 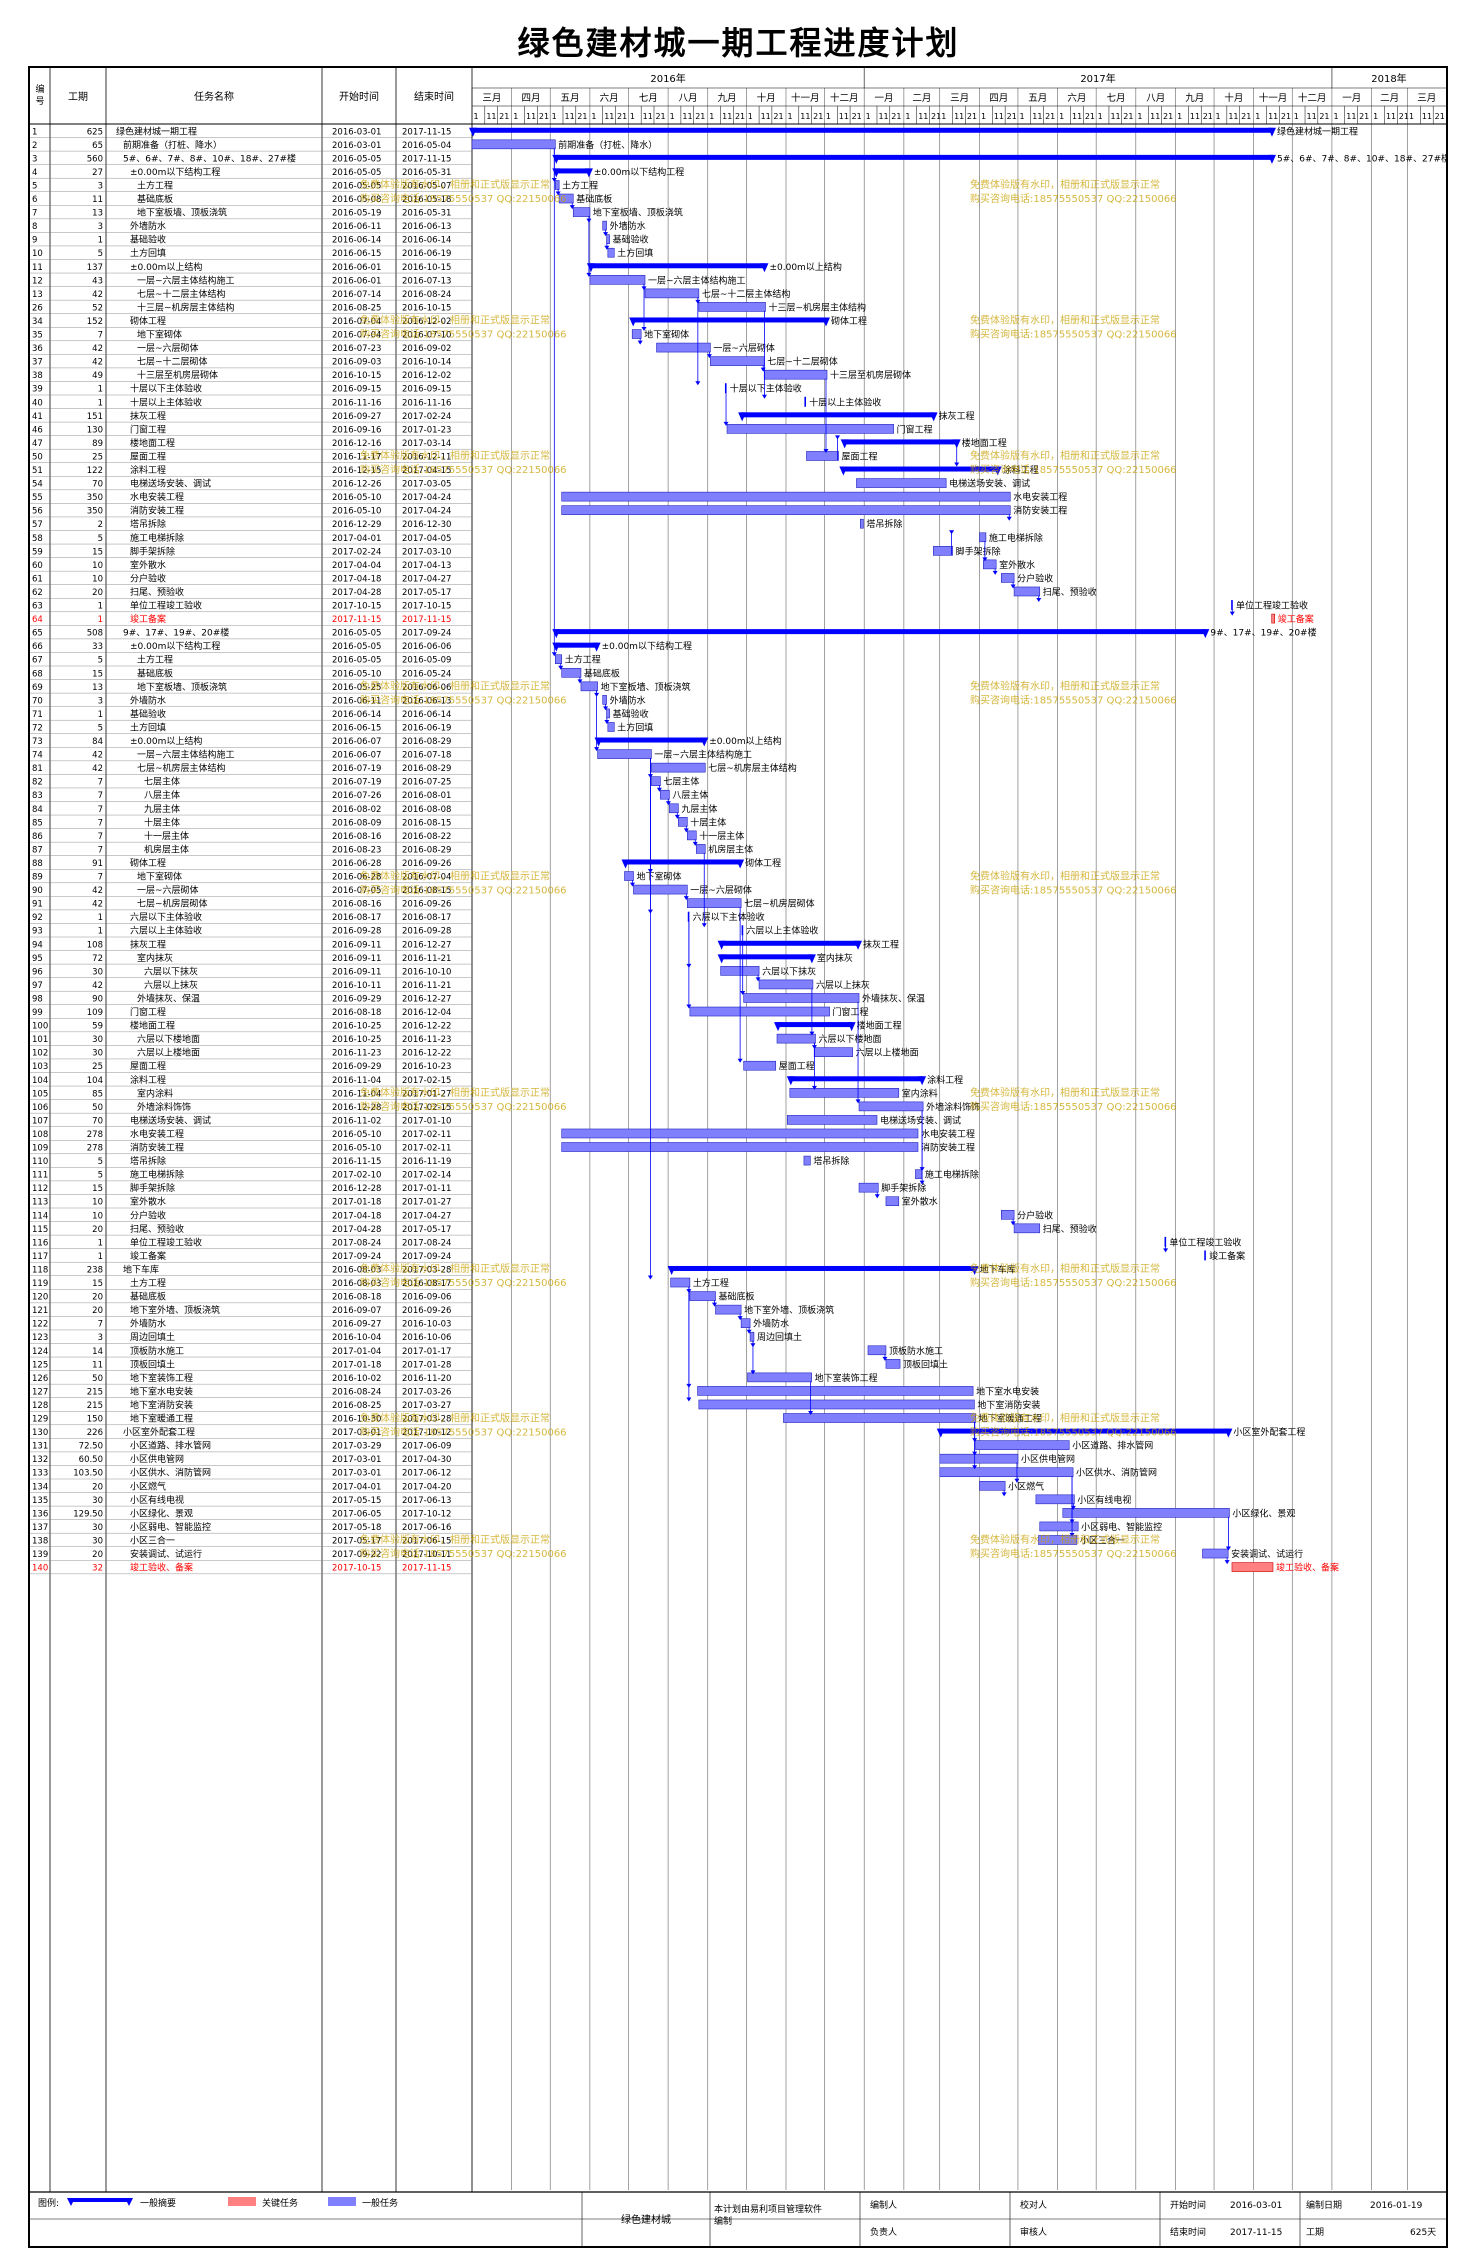 I want to click on bar-label: ±0.00m以上结构, so click(x=805, y=267).